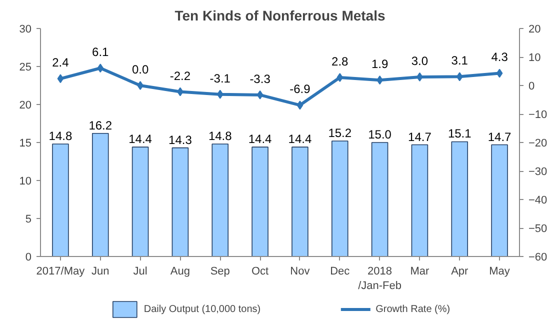  What do you see at coordinates (100, 125) in the screenshot?
I see `data-label: 16.2` at bounding box center [100, 125].